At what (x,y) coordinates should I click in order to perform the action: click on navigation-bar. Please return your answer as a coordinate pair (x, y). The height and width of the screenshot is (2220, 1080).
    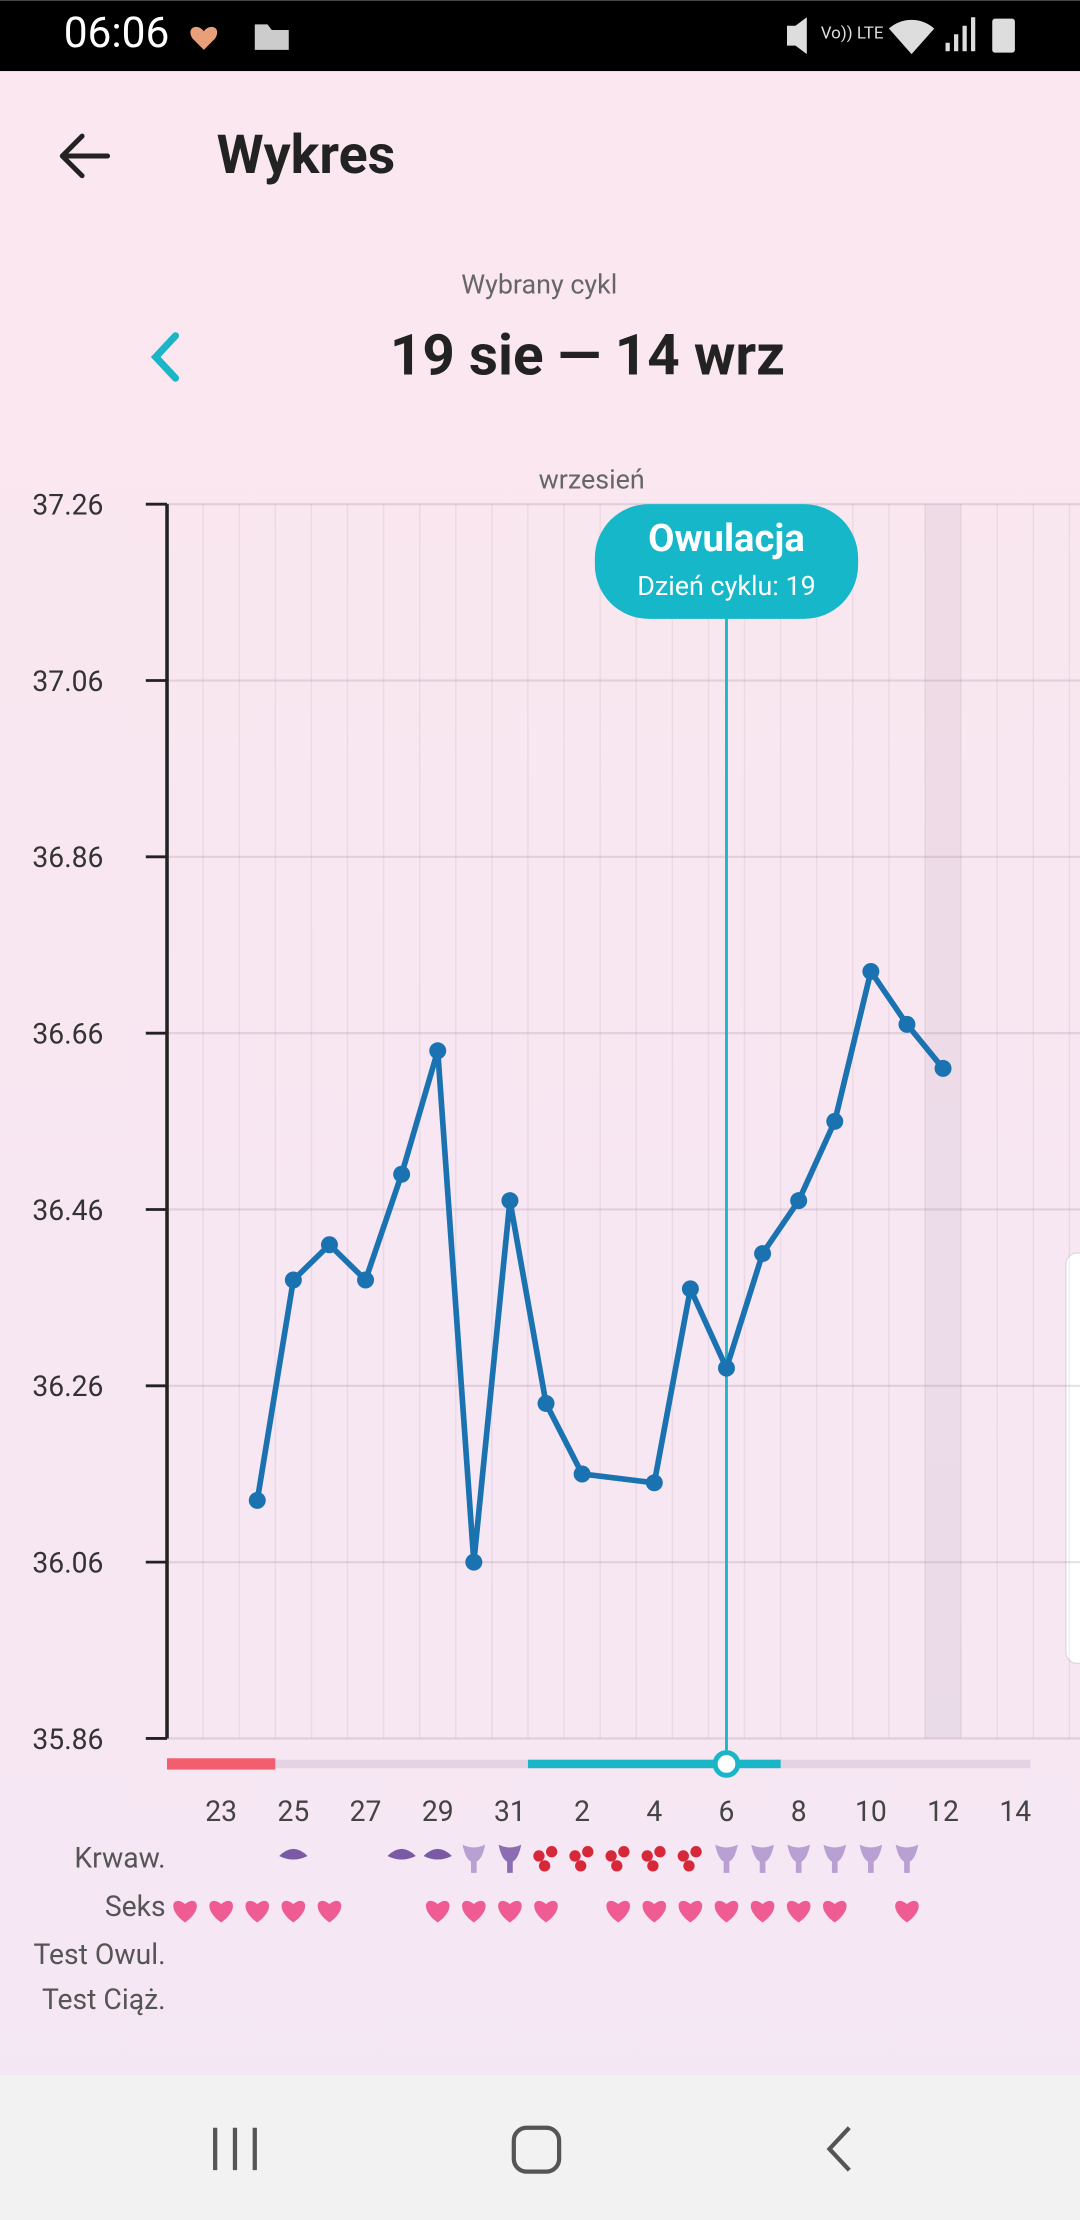
    Looking at the image, I should click on (540, 2147).